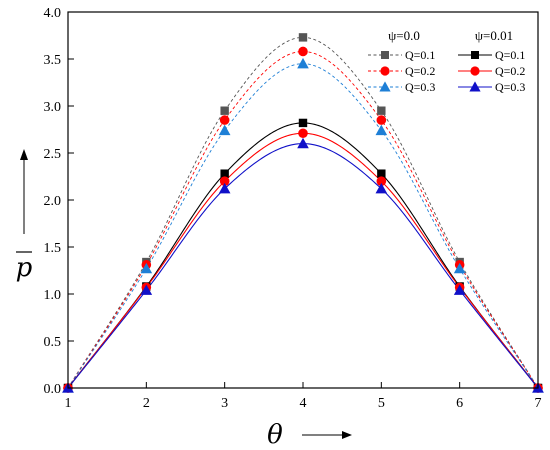 The width and height of the screenshot is (550, 450). What do you see at coordinates (53, 13) in the screenshot?
I see `y-tick-label: 4.0` at bounding box center [53, 13].